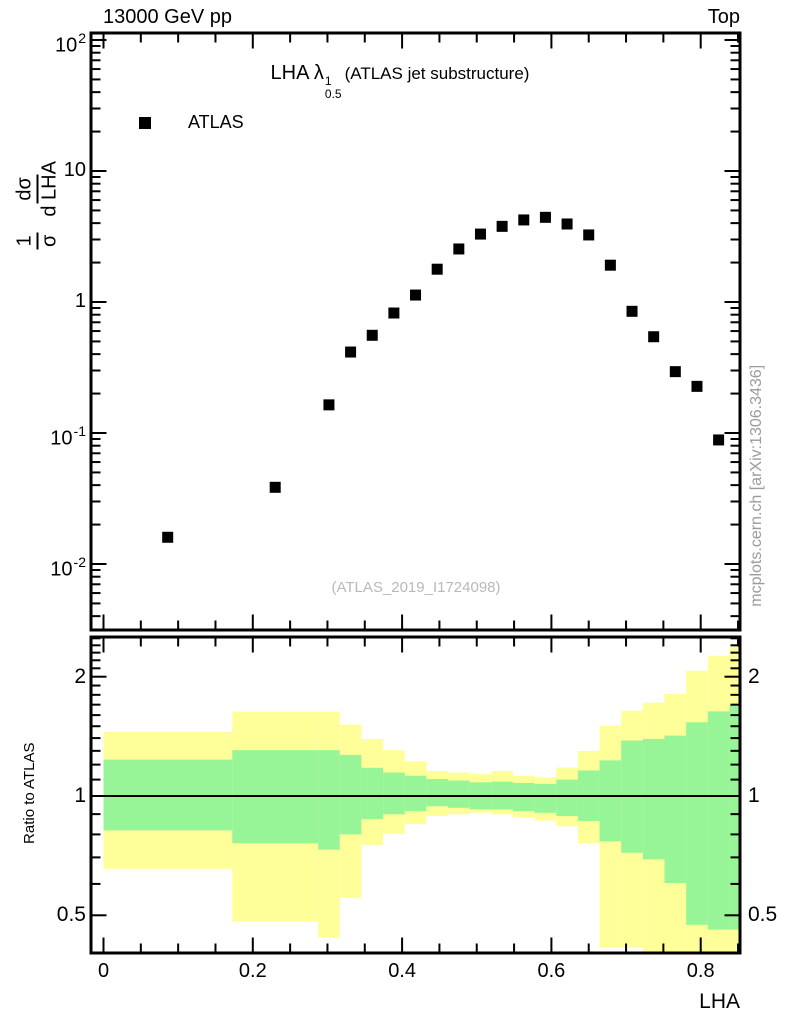  Describe the element at coordinates (763, 915) in the screenshot. I see `ratio-tick-label-right: 0.5` at that location.